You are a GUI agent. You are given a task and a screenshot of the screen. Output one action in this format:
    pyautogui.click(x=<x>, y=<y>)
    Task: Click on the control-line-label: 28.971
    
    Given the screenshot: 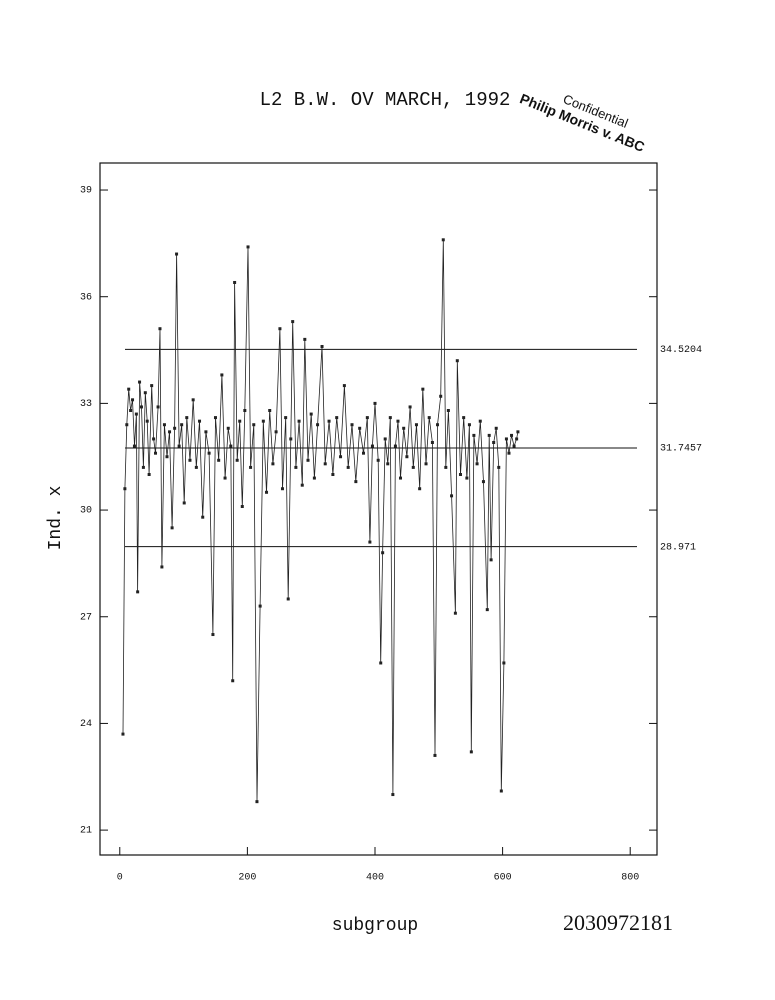 What is the action you would take?
    pyautogui.click(x=678, y=547)
    